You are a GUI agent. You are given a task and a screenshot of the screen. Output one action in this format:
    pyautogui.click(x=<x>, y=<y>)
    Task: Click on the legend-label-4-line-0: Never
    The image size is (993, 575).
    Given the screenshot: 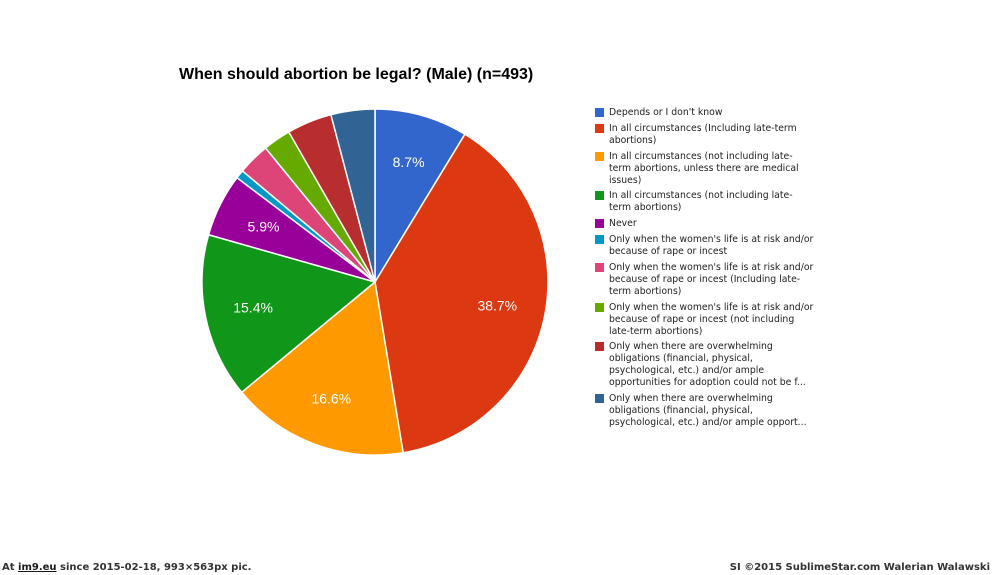 What is the action you would take?
    pyautogui.click(x=623, y=224)
    